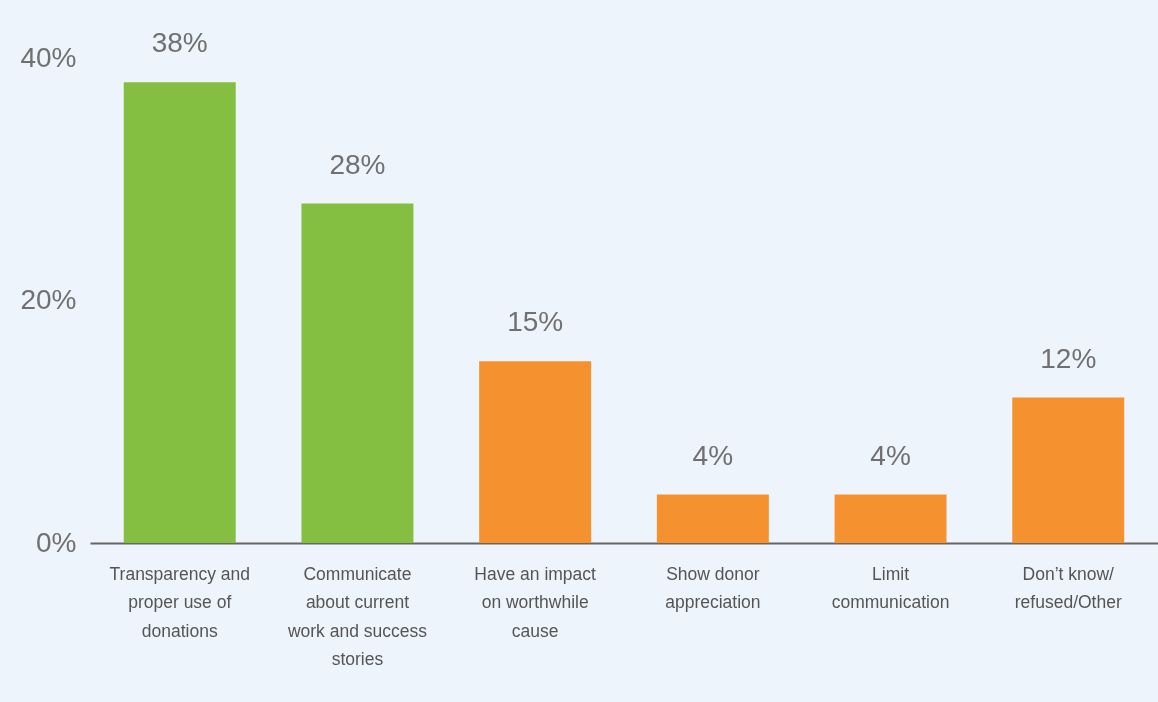 The width and height of the screenshot is (1158, 702). Describe the element at coordinates (179, 602) in the screenshot. I see `x-tick-label: Transparency and proper use of donations` at that location.